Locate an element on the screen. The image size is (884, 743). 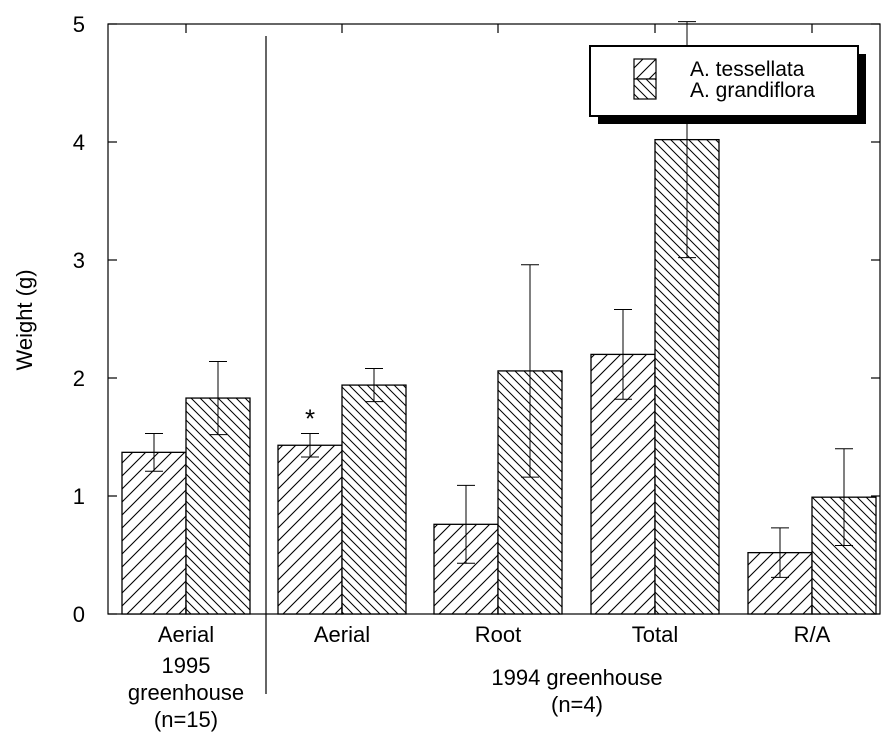
legend-swatch-tessellata is located at coordinates (645, 69).